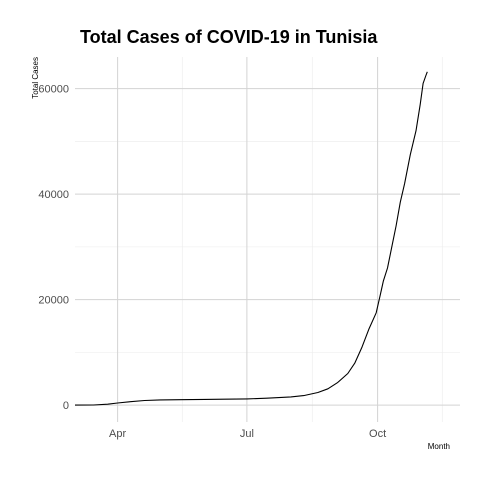 The width and height of the screenshot is (480, 480). I want to click on x-tick-label: Jul, so click(247, 434).